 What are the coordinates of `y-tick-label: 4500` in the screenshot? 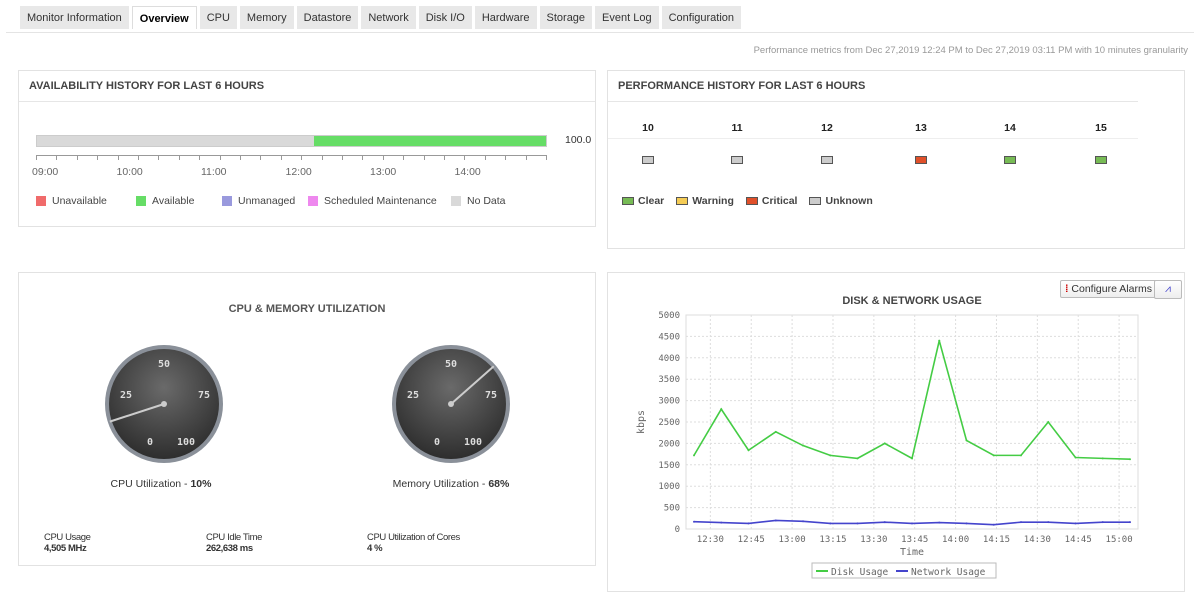 It's located at (669, 337).